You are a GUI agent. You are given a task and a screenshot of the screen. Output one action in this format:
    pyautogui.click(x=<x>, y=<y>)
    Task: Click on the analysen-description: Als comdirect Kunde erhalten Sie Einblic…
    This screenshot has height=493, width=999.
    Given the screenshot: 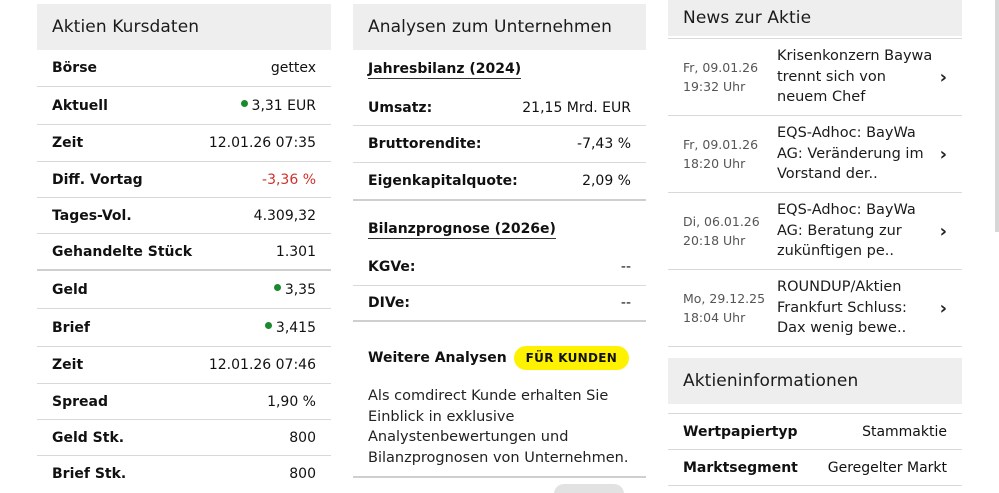 What is the action you would take?
    pyautogui.click(x=498, y=427)
    